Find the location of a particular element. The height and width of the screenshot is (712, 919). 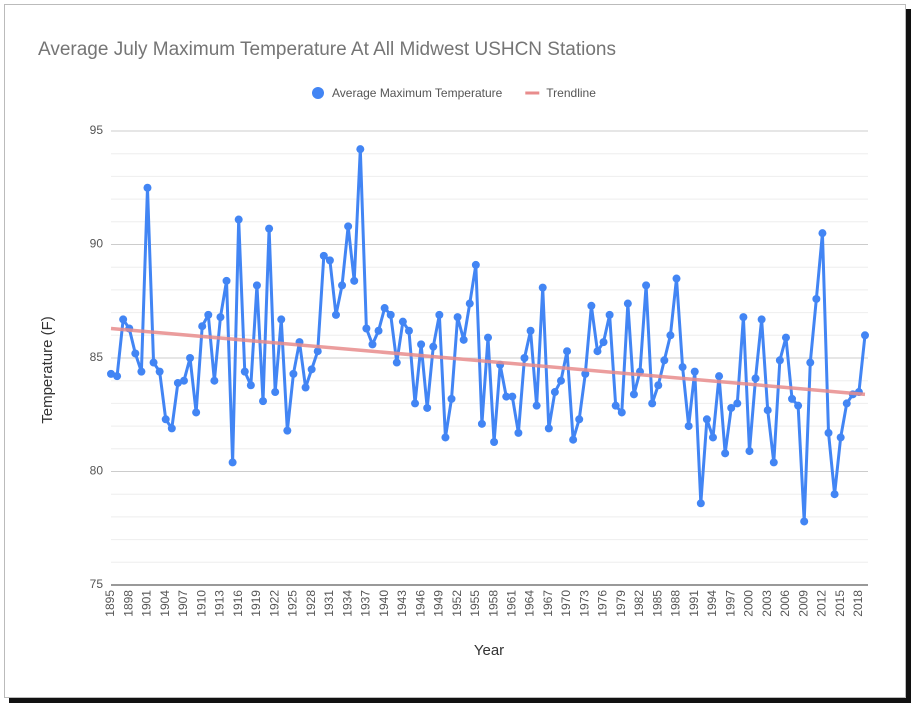

x-tick-label: 1940 is located at coordinates (384, 603).